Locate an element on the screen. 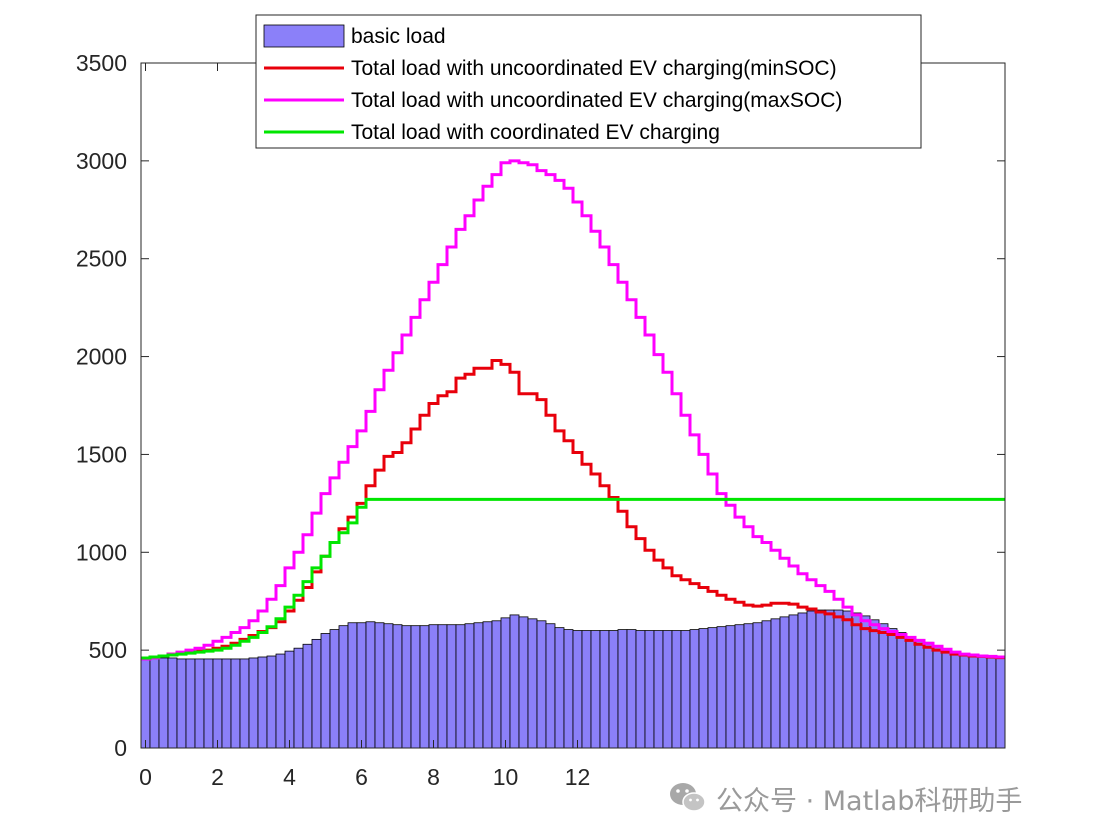  wechat-icon is located at coordinates (688, 797).